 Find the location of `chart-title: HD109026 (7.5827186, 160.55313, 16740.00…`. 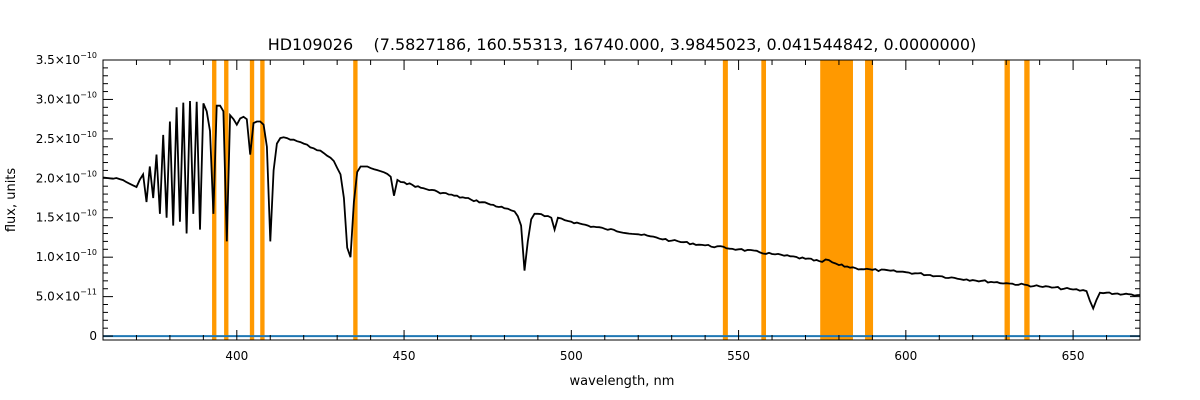

chart-title: HD109026 (7.5827186, 160.55313, 16740.00… is located at coordinates (622, 44).